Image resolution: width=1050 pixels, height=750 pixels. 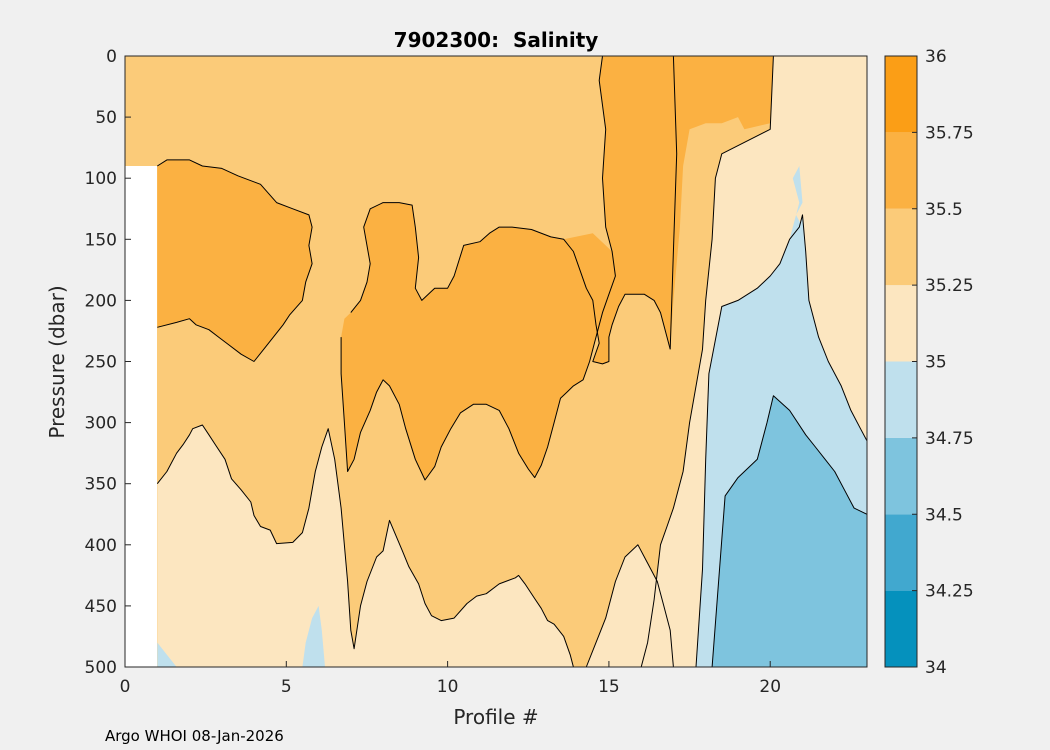 I want to click on contour-35-right, so click(x=781, y=441).